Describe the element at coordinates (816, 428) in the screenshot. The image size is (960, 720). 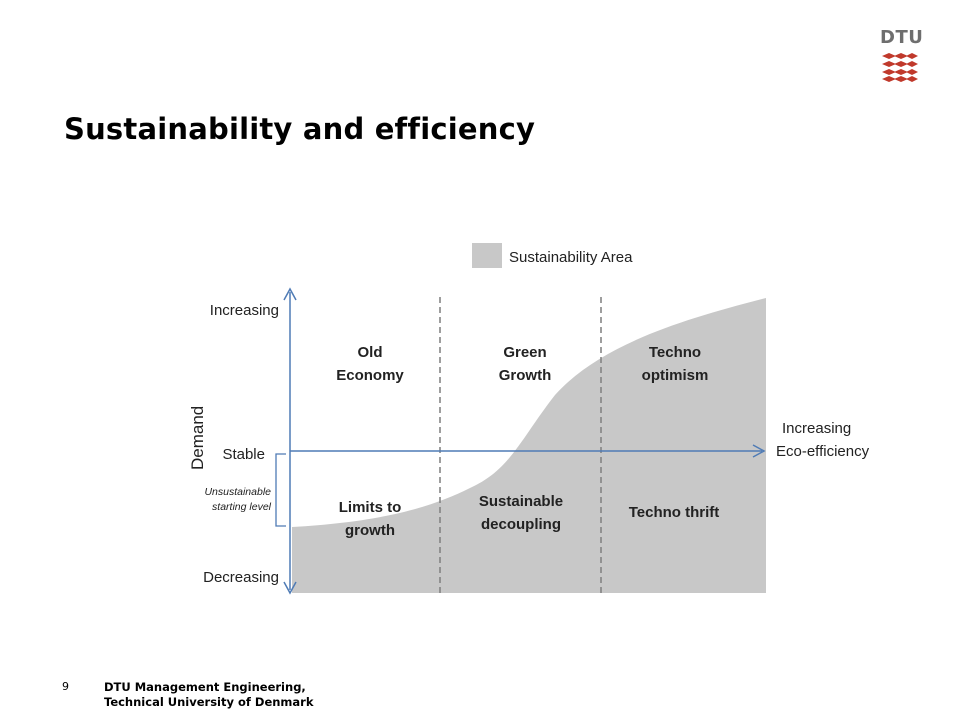
I see `x-axis-label-line1: Increasing` at that location.